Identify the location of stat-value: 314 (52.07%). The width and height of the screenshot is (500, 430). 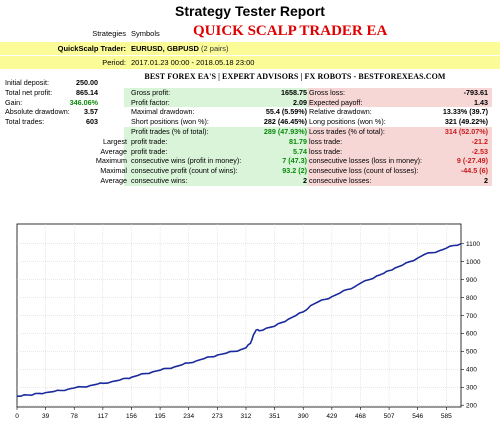
(466, 131).